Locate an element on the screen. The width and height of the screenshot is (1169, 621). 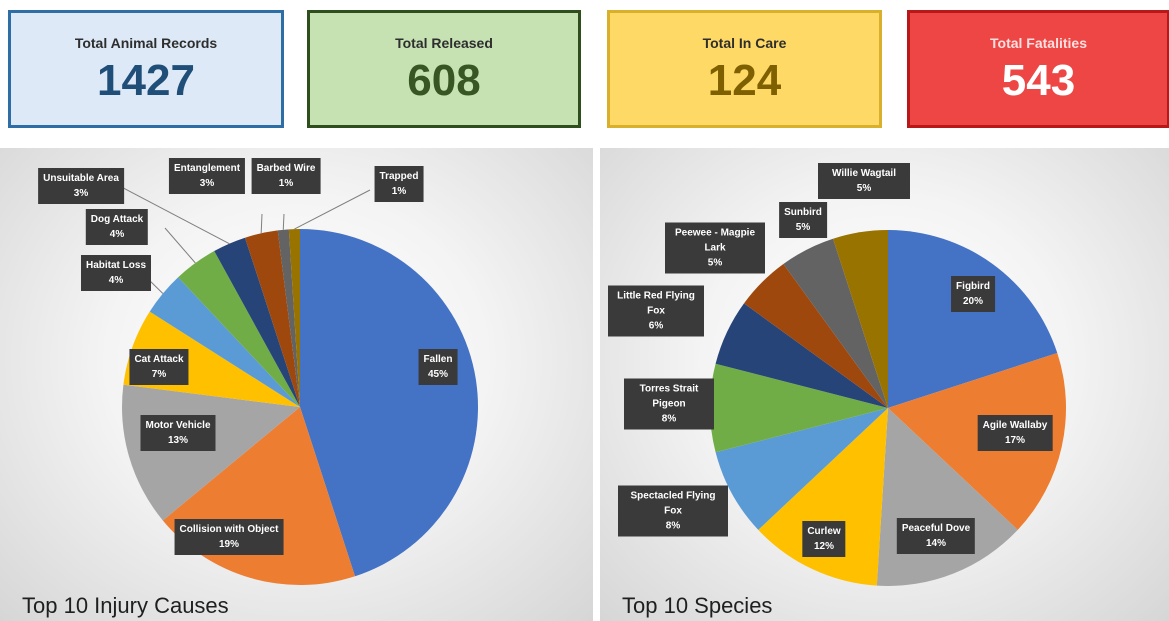
kpi-label: Total In Care is located at coordinates (744, 43).